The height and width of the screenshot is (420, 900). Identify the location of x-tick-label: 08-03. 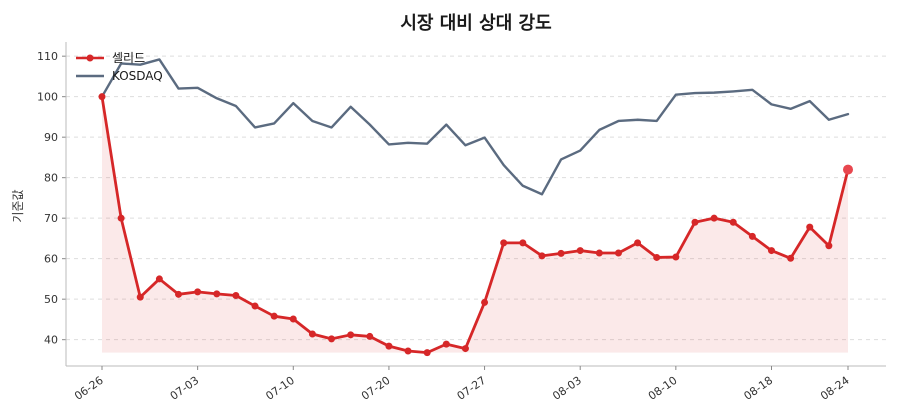
(567, 388).